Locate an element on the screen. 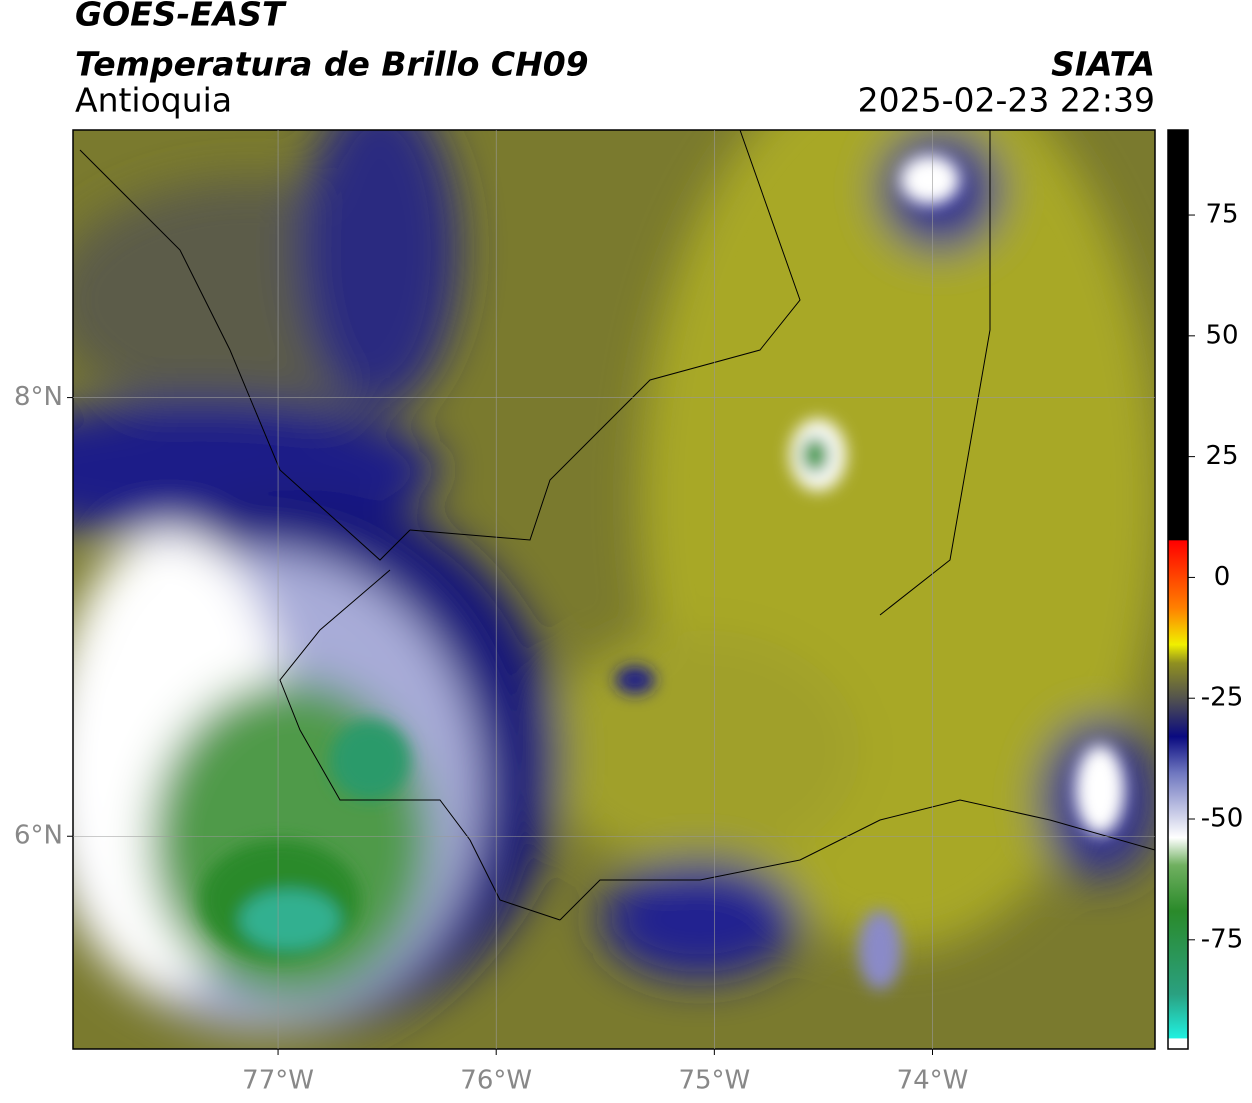 The image size is (1252, 1103). colorbar-tick-label: 75 is located at coordinates (1221, 215).